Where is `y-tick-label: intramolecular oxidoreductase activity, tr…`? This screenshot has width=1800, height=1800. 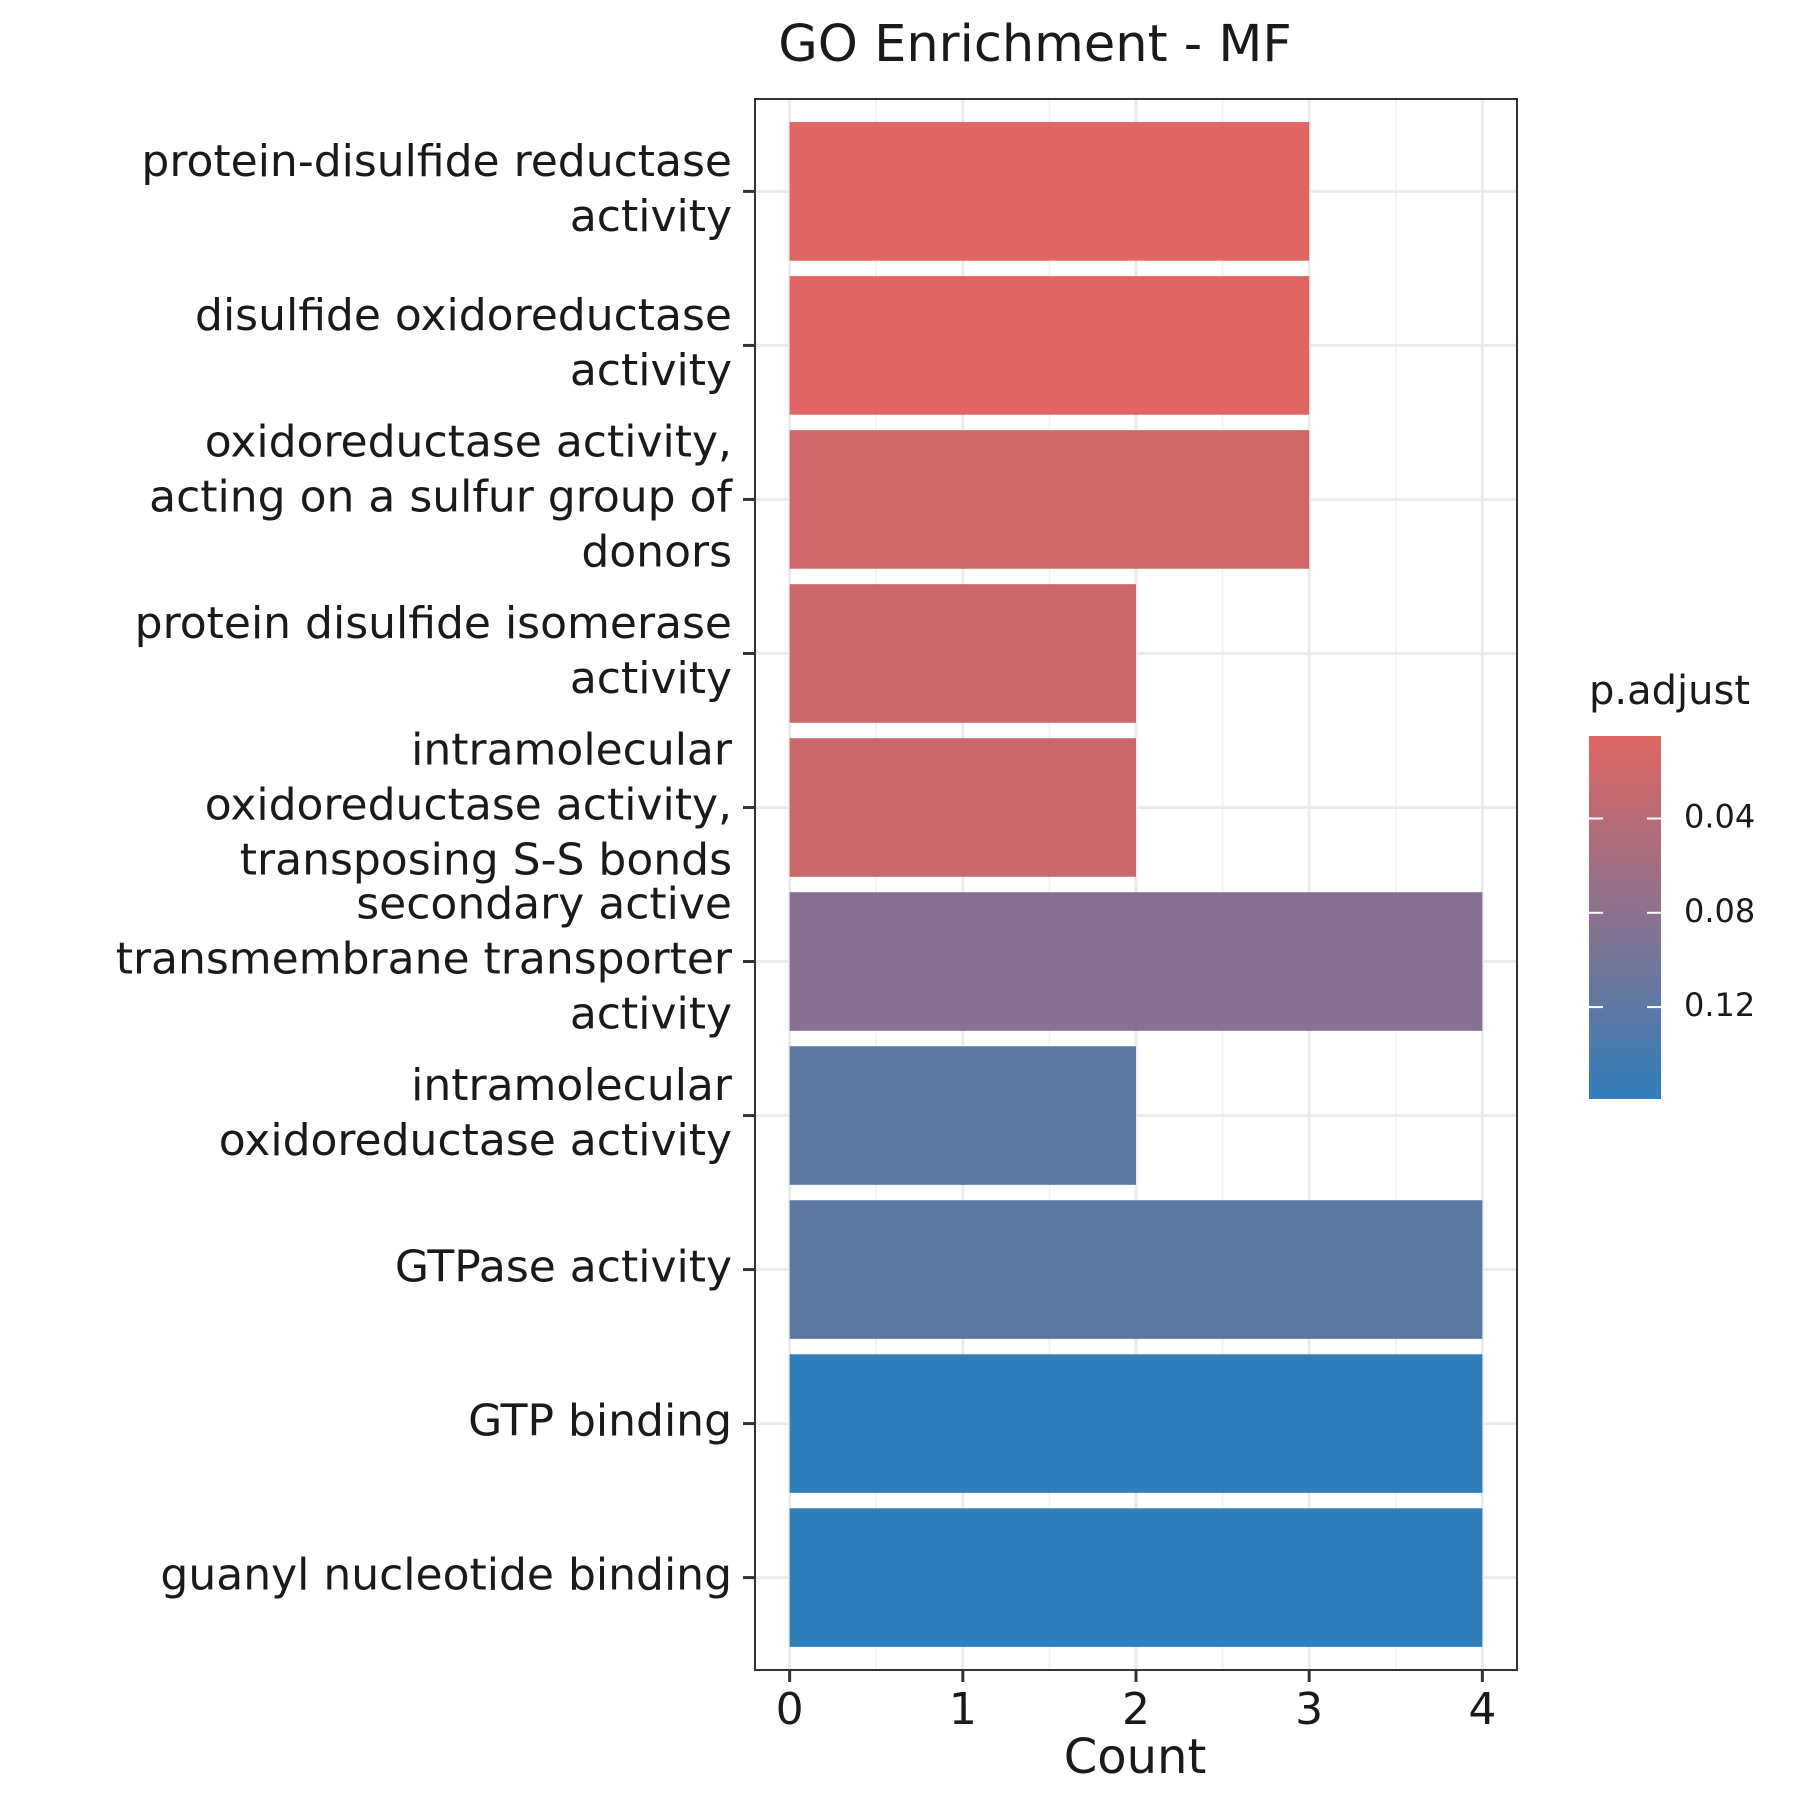
y-tick-label: intramolecular oxidoreductase activity, tr… is located at coordinates (469, 804).